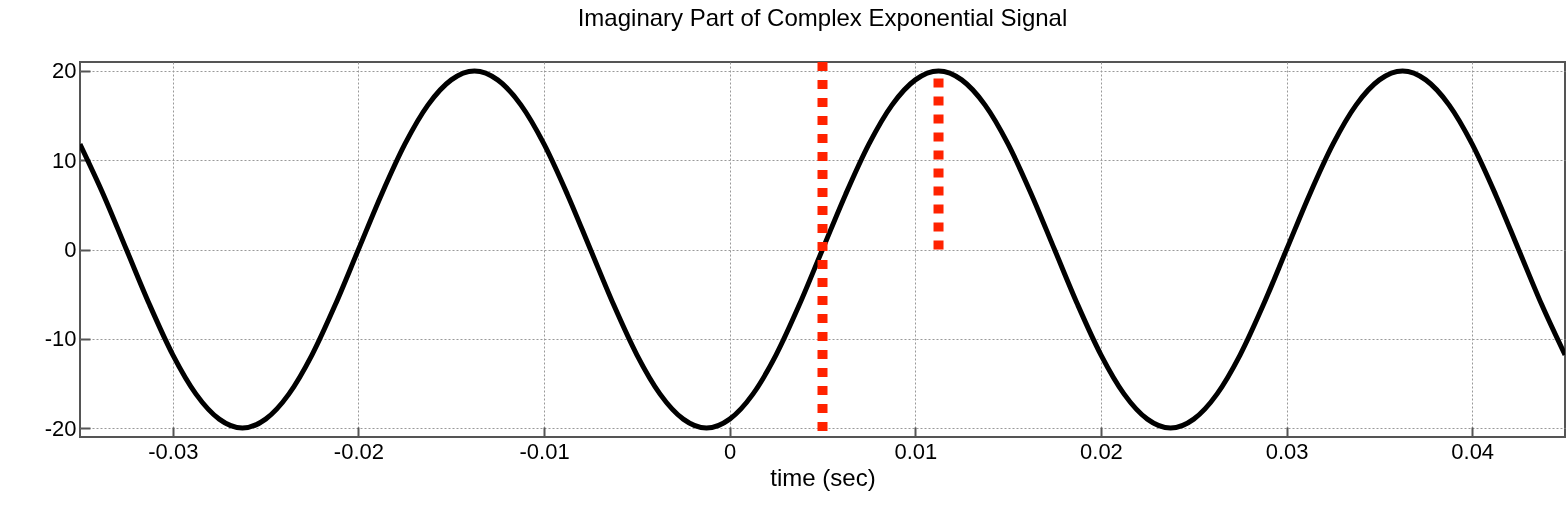 The width and height of the screenshot is (1567, 523). I want to click on x-tick-label: 0.04, so click(1473, 451).